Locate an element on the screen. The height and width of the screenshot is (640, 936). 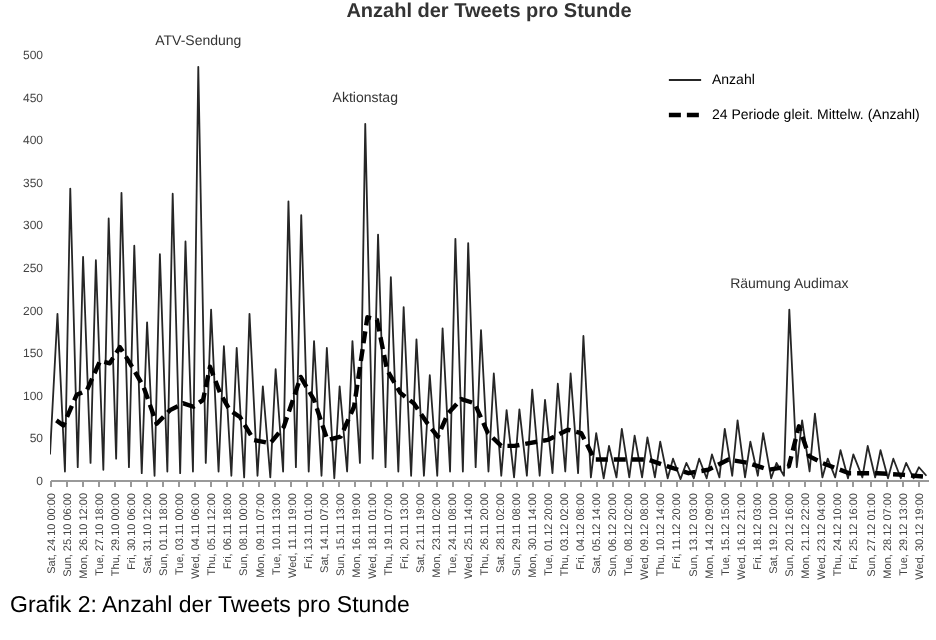
chart-title: Anzahl der Tweets pro Stunde is located at coordinates (489, 11).